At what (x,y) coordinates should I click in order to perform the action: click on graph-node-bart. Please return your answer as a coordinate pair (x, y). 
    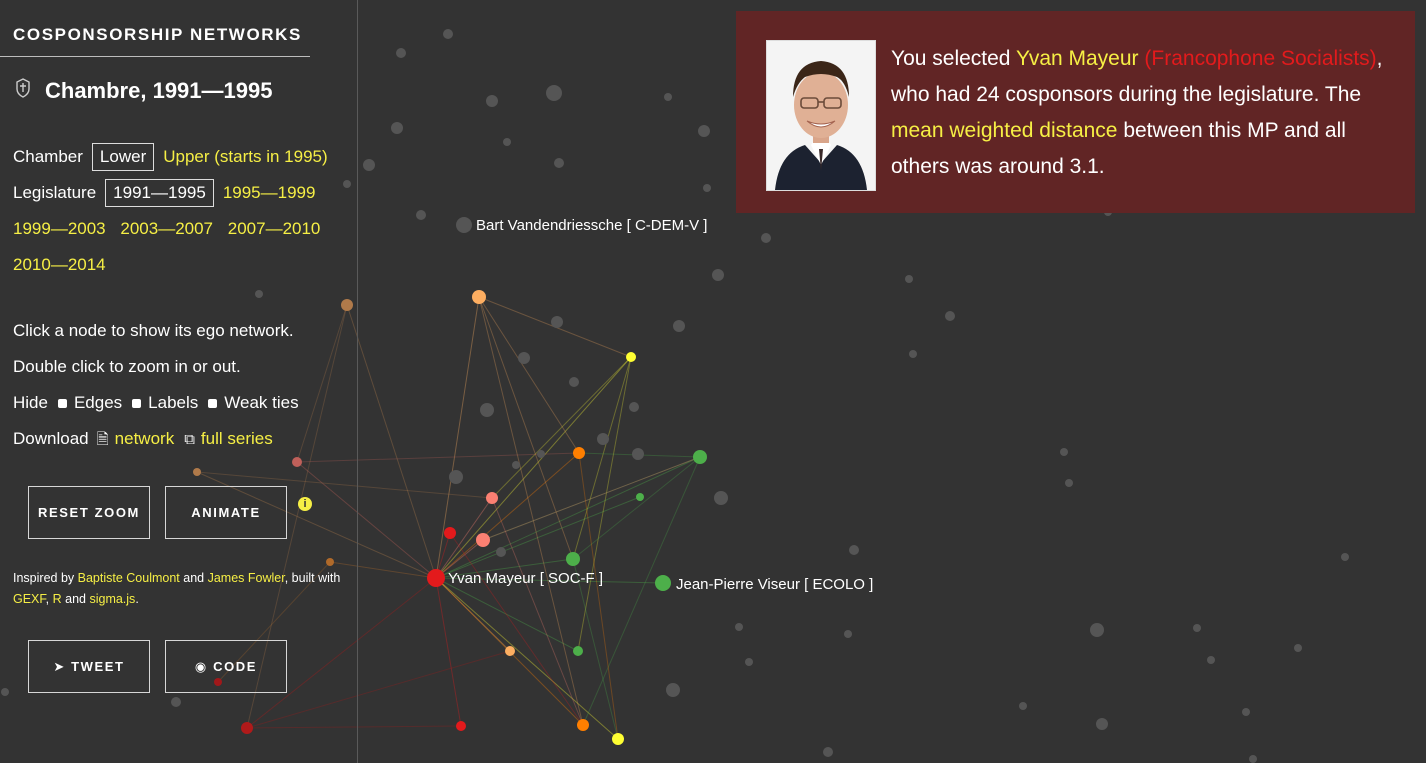
    Looking at the image, I should click on (464, 225).